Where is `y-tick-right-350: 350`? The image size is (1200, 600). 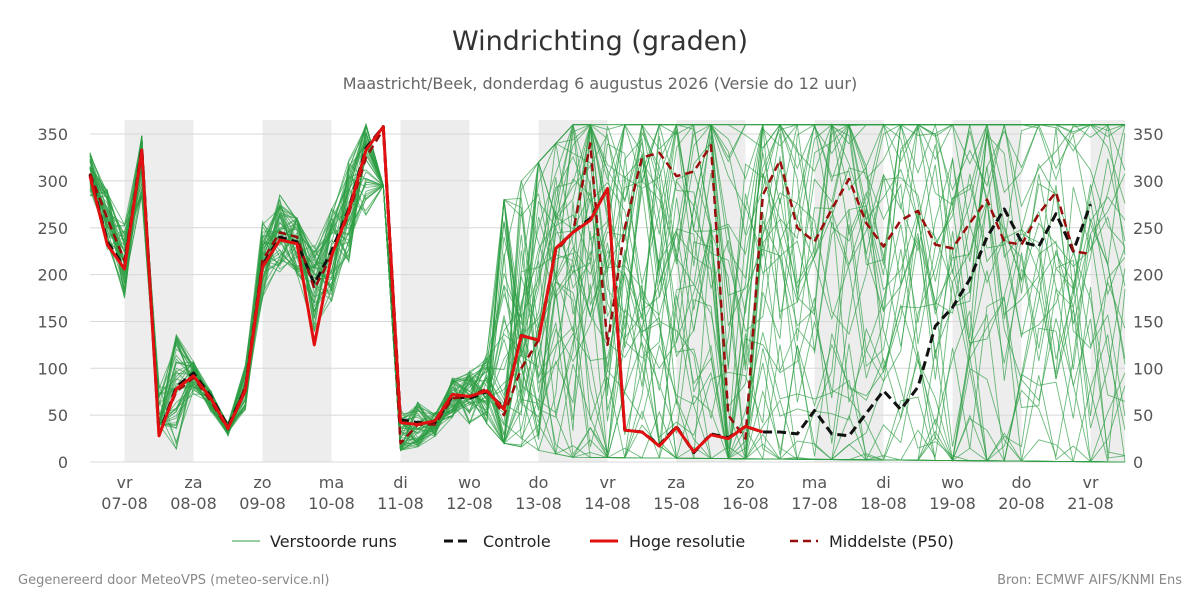
y-tick-right-350: 350 is located at coordinates (1148, 134).